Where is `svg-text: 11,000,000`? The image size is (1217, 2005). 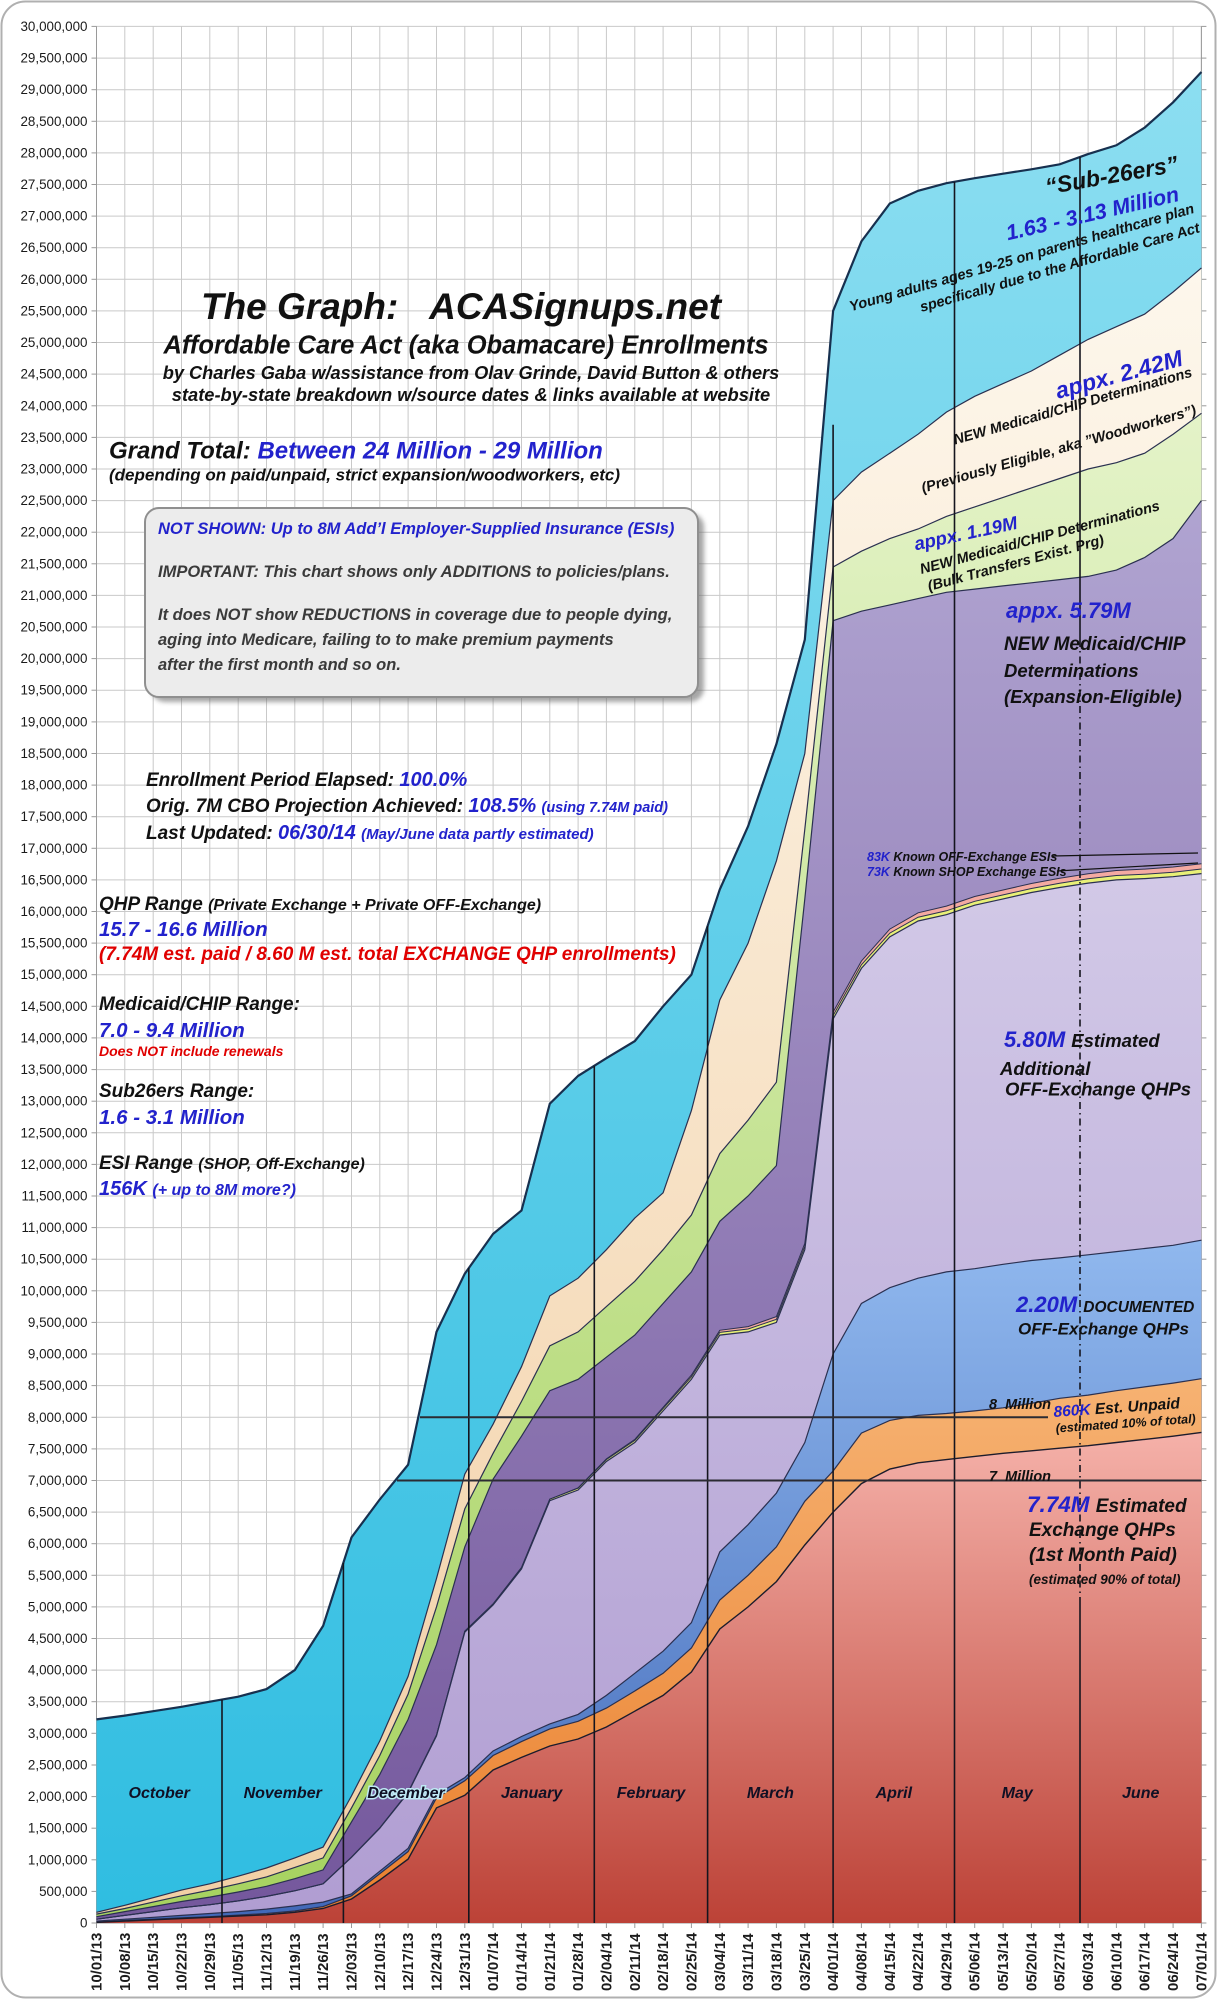 svg-text: 11,000,000 is located at coordinates (54, 1227).